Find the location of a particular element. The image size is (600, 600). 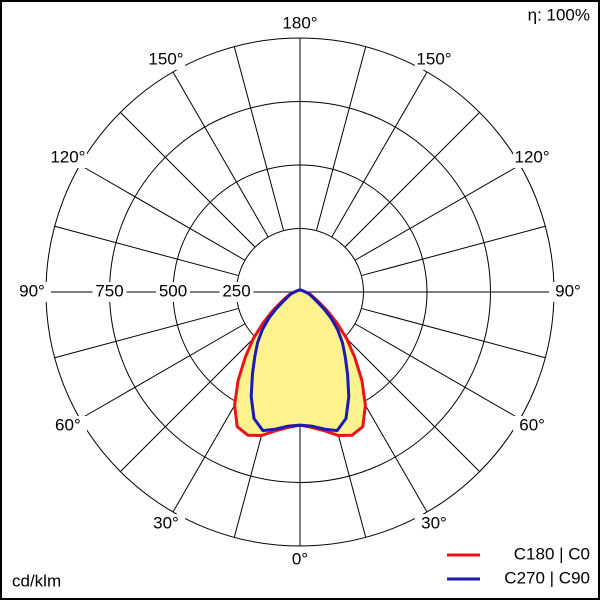

r-tick-label: 500 is located at coordinates (173, 290).